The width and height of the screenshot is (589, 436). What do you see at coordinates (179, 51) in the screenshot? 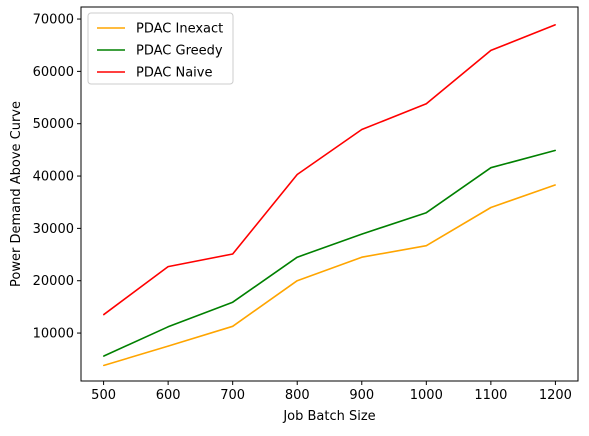
I see `legend-label: PDAC Greedy` at bounding box center [179, 51].